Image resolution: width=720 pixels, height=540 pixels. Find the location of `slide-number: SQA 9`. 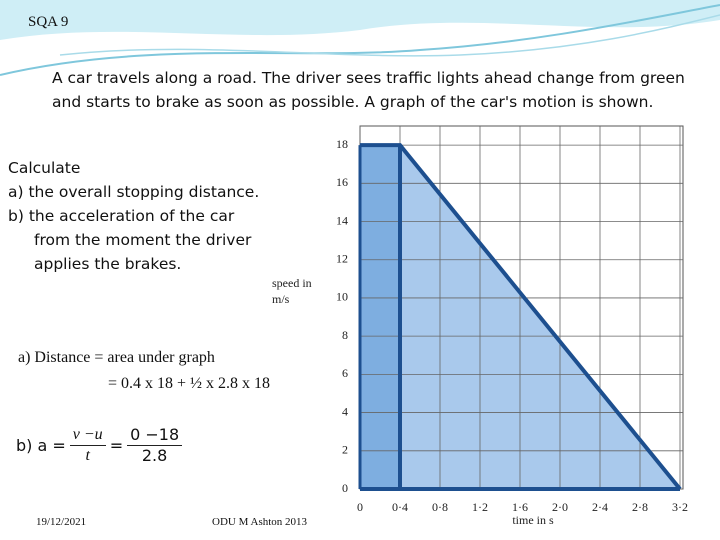

slide-number: SQA 9 is located at coordinates (48, 22).